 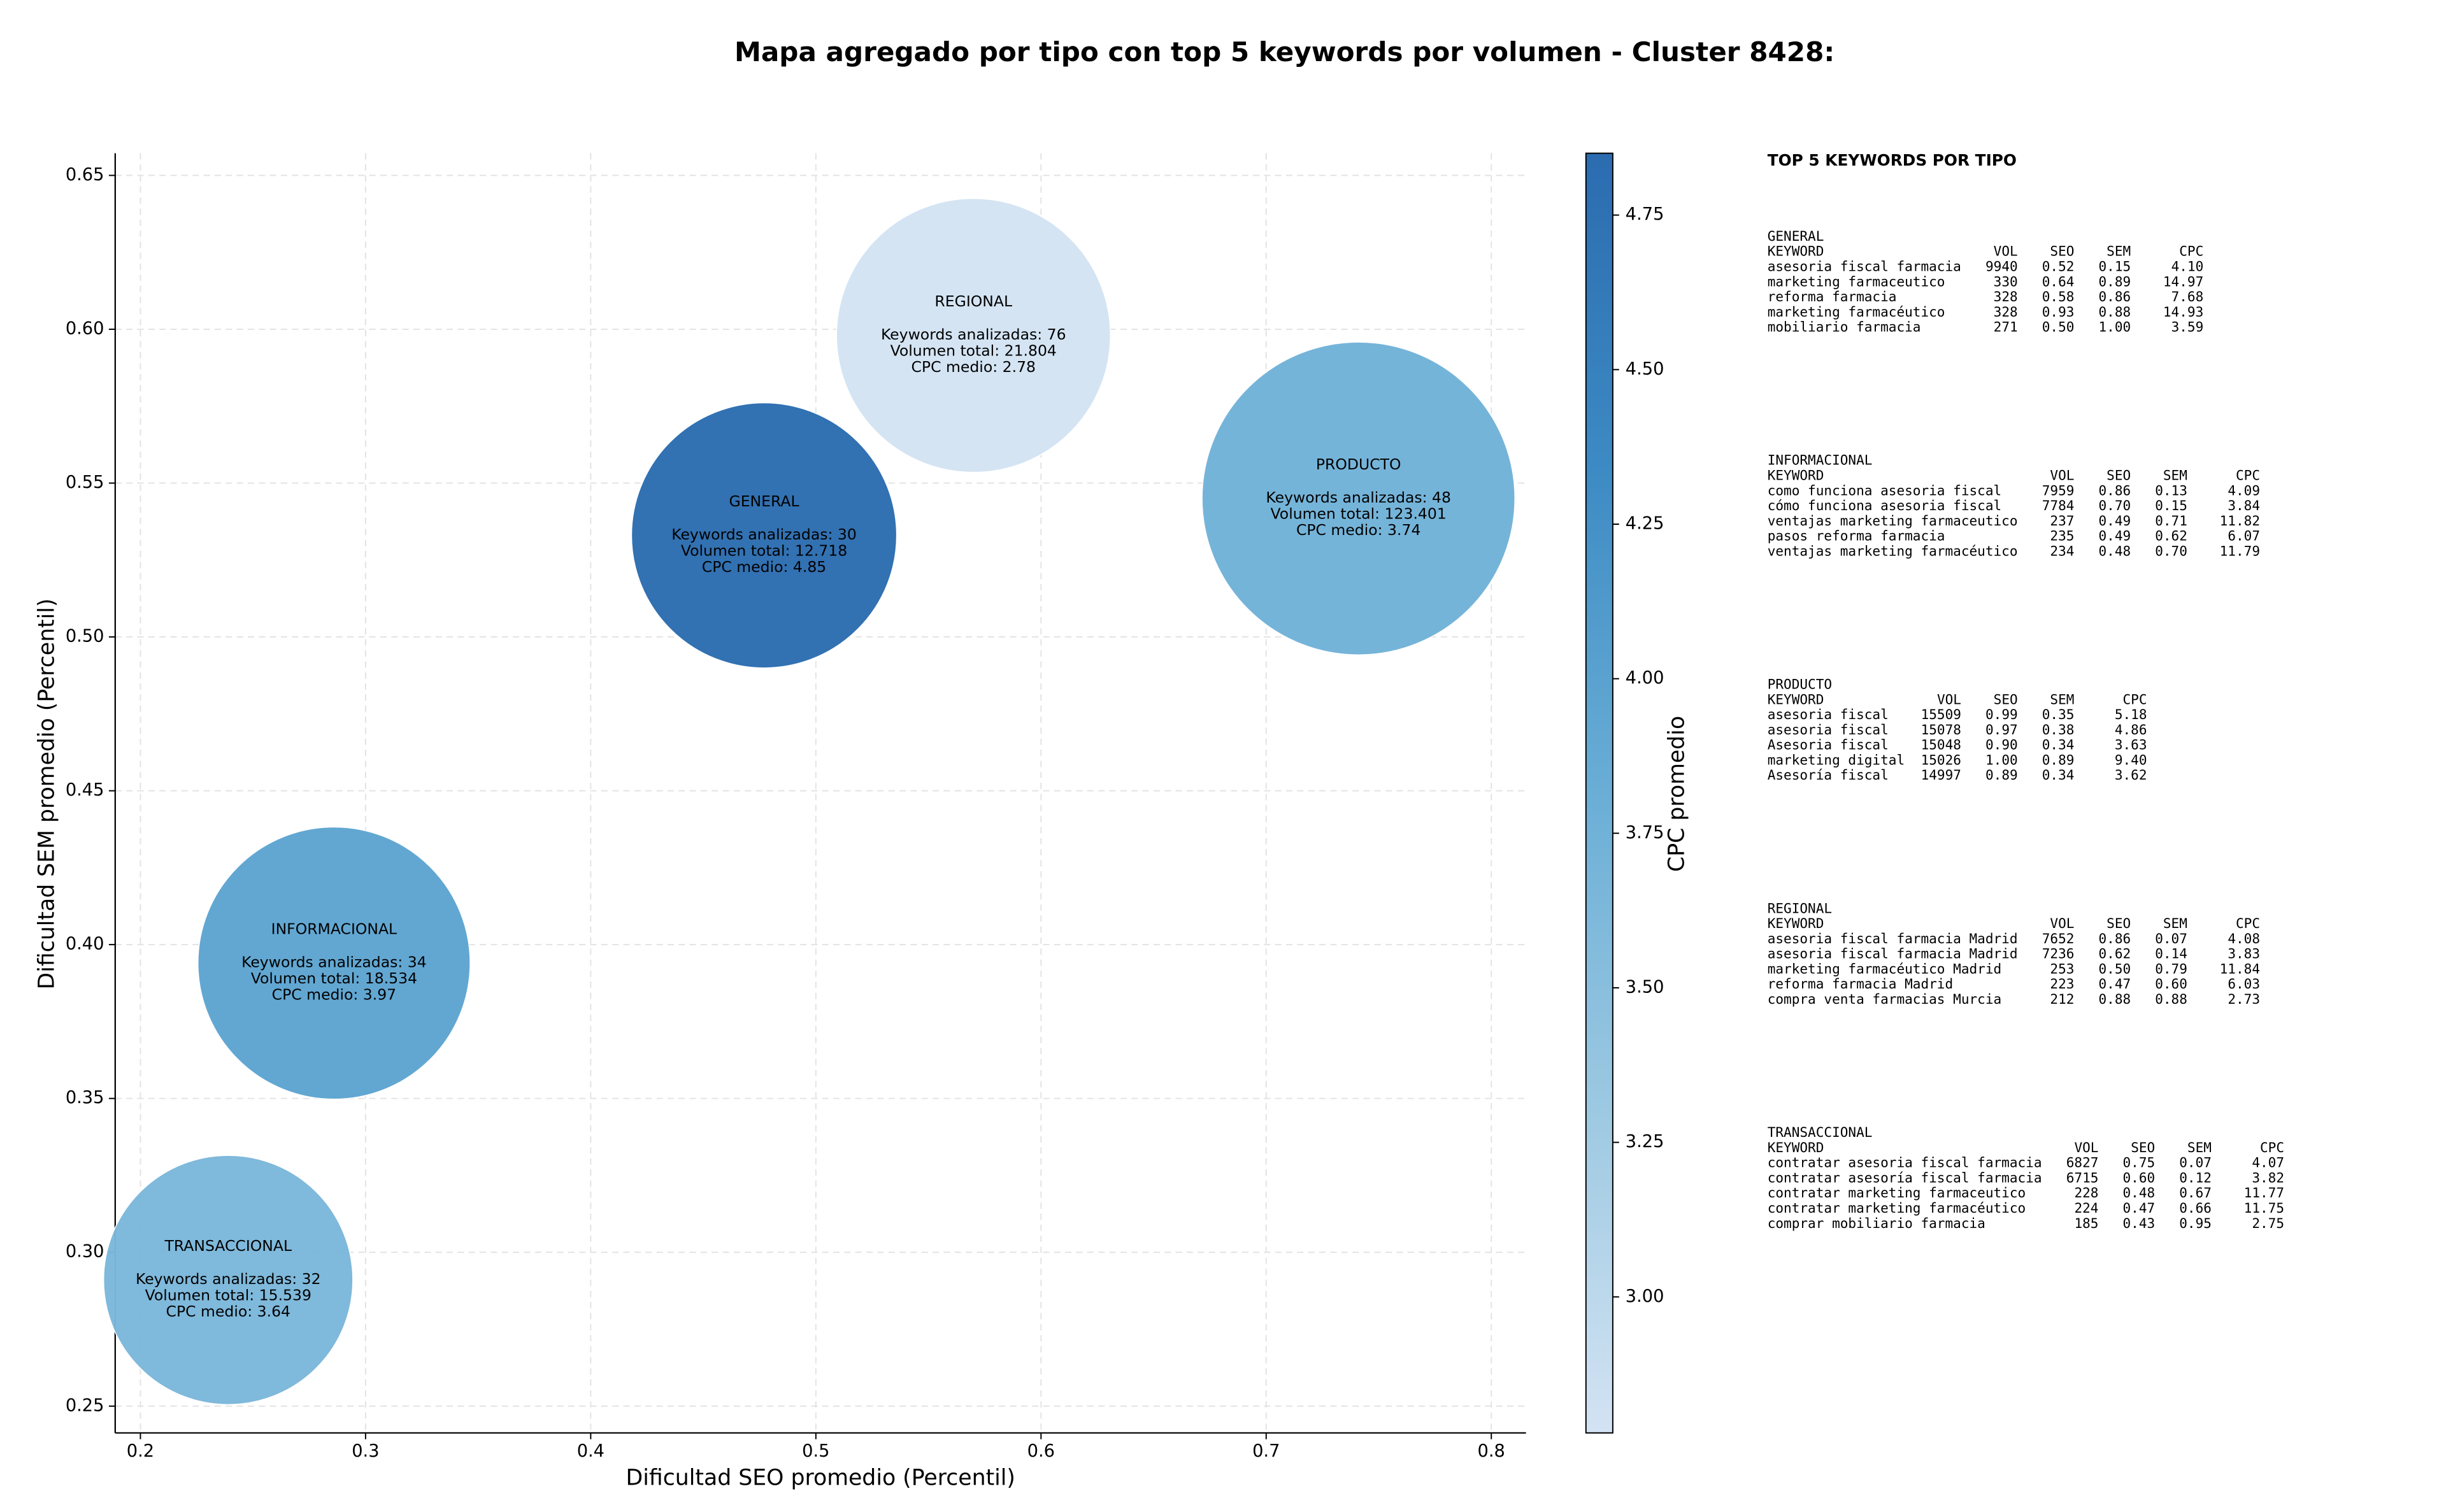 I want to click on panel-cell: 11.75, so click(x=2264, y=1208).